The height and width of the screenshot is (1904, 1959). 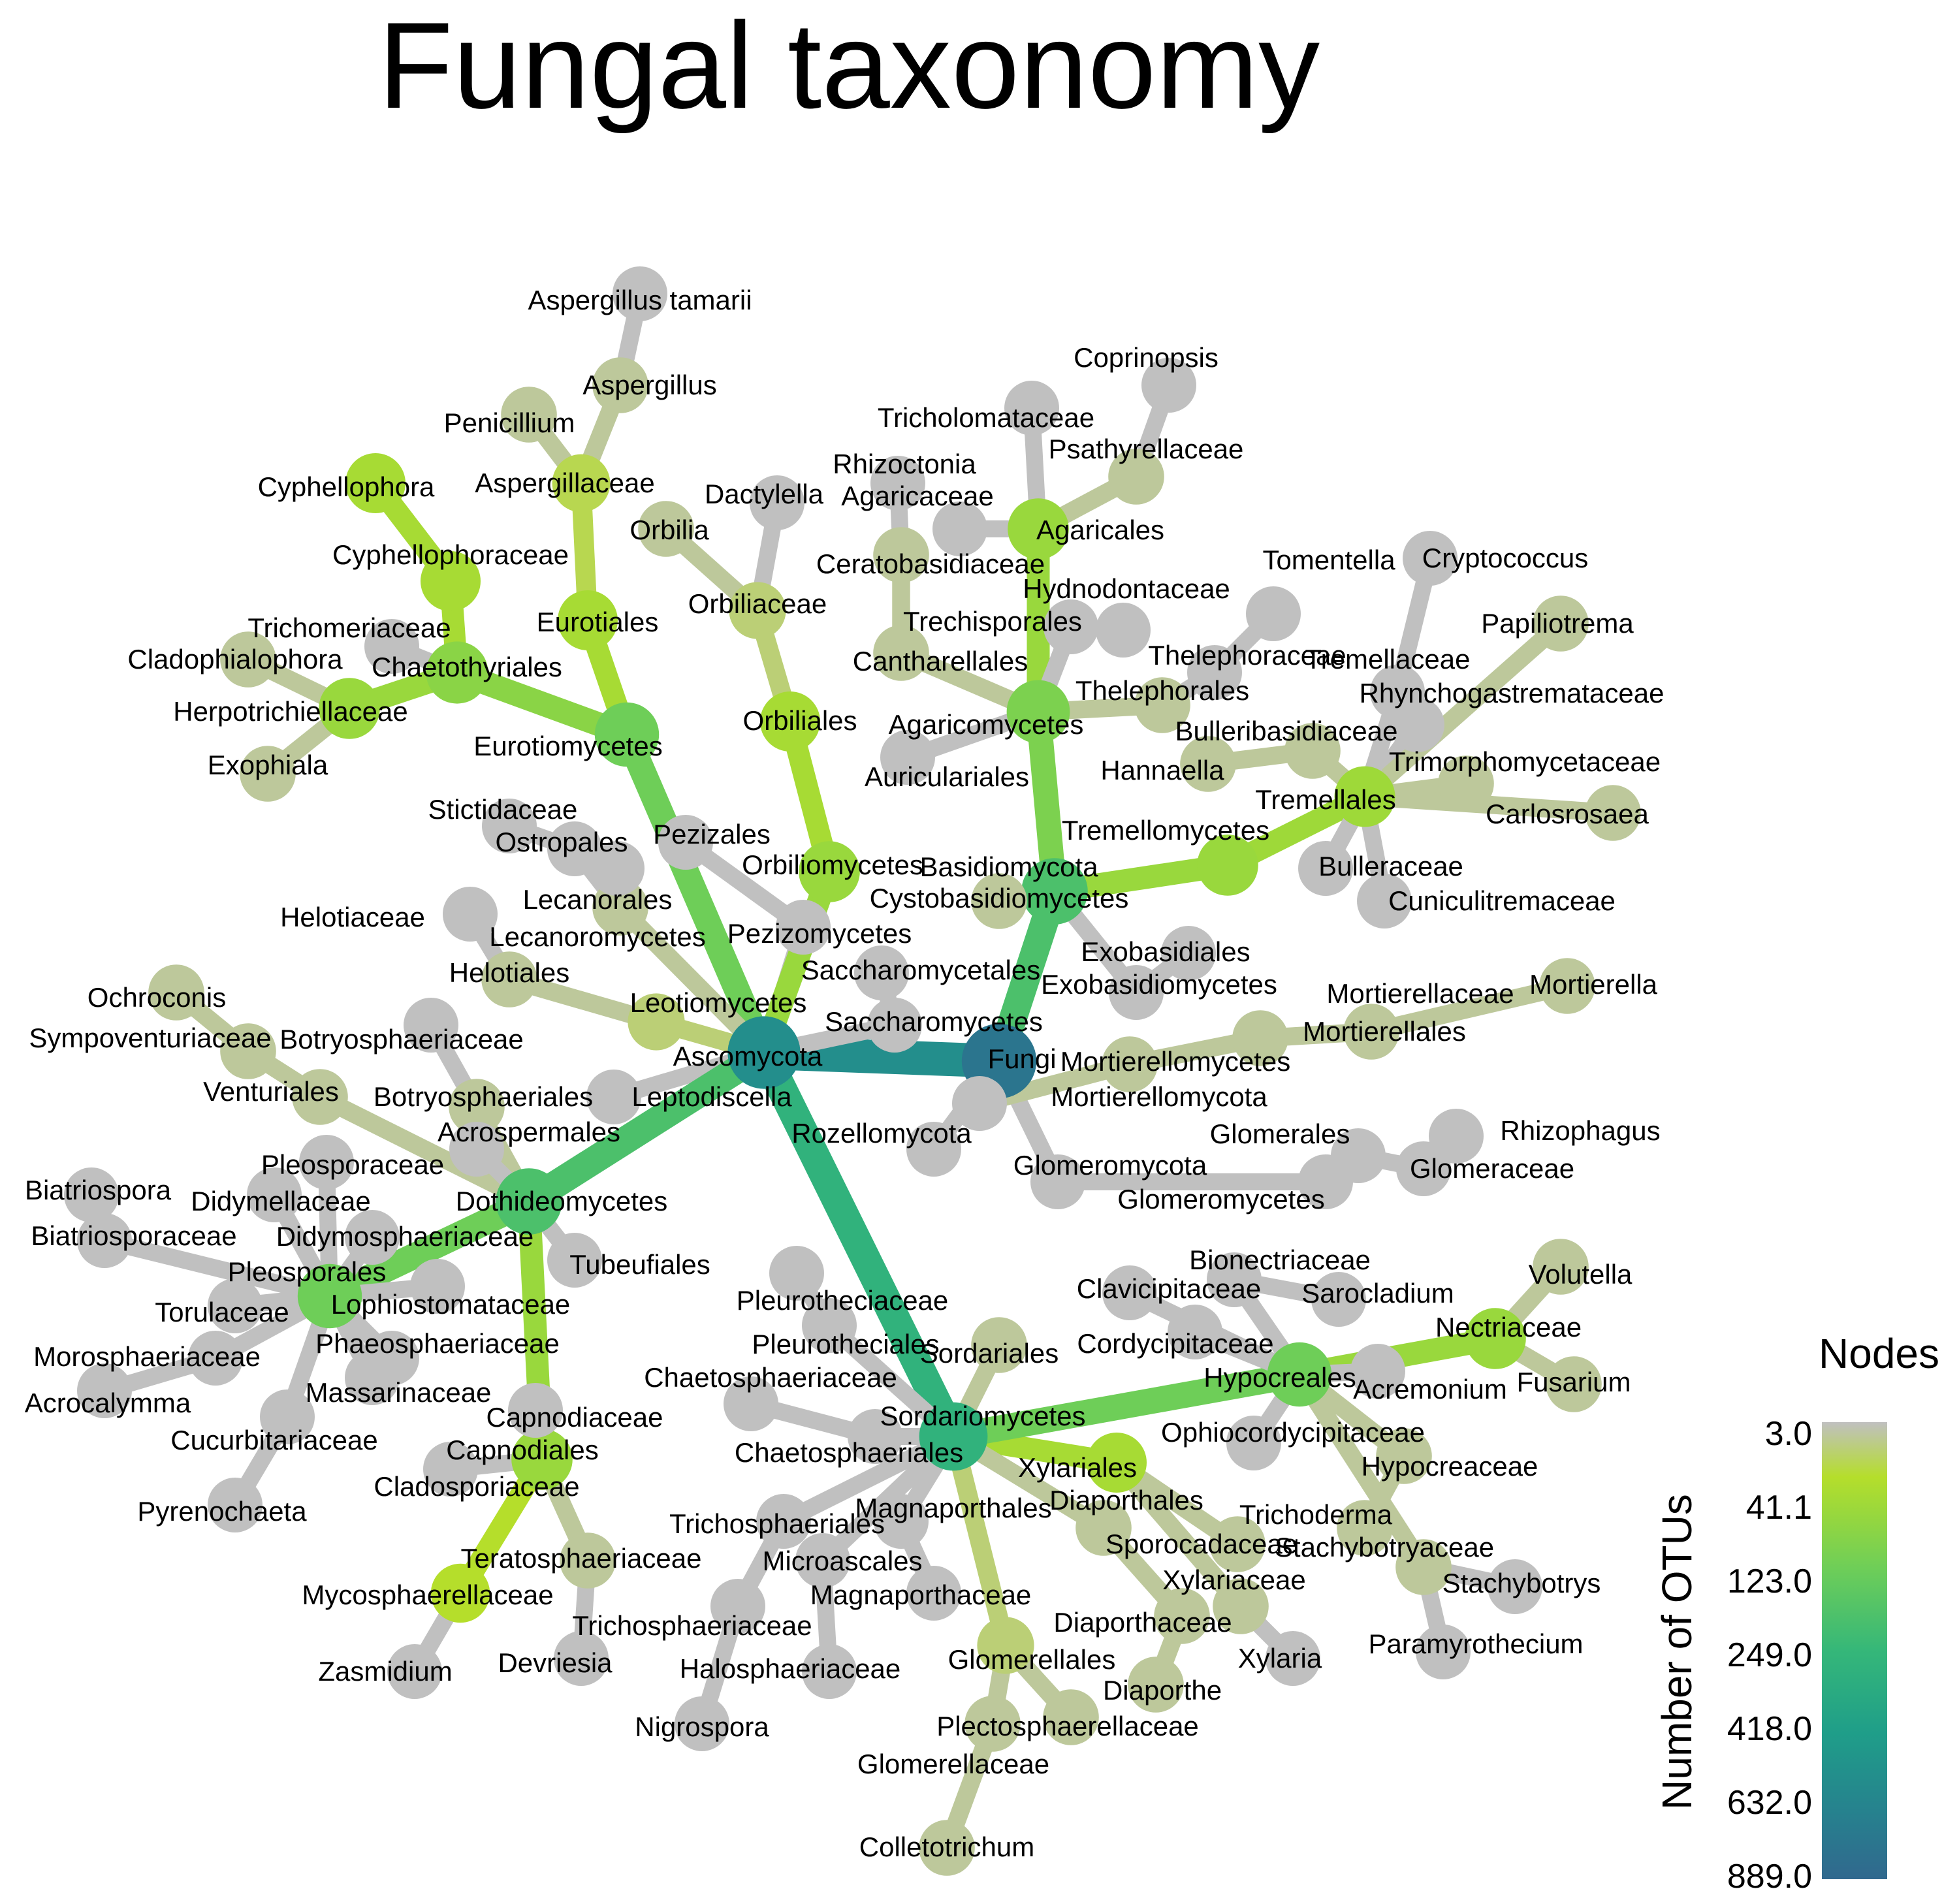 What do you see at coordinates (1159, 1096) in the screenshot?
I see `node-label: Mortierellomycota` at bounding box center [1159, 1096].